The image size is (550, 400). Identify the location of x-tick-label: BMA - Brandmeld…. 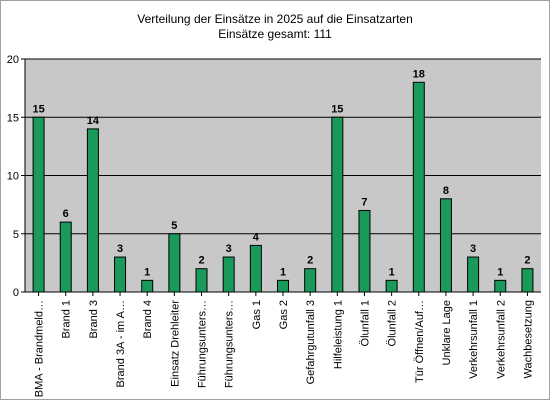
(40, 348).